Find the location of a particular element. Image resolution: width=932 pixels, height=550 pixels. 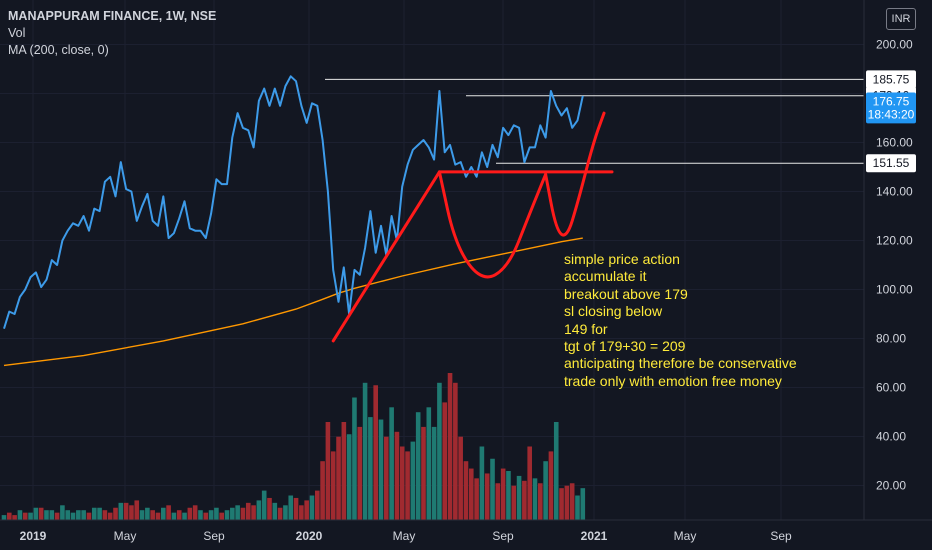

time-axis: 2019 May Sep 2020 May Sep 2021 May Sep is located at coordinates (406, 536).